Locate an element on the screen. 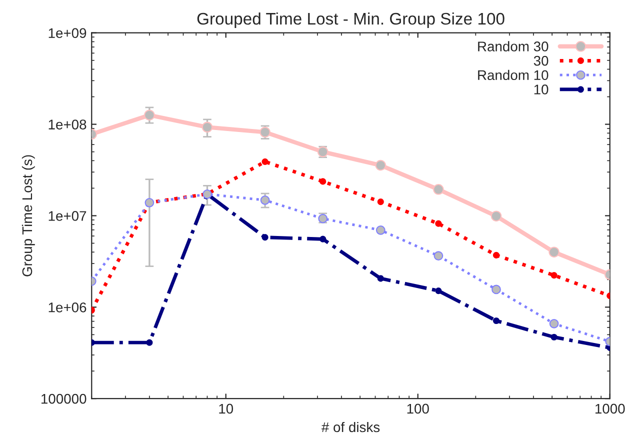 The width and height of the screenshot is (632, 438). y-tick-label: 1e+06 is located at coordinates (67, 307).